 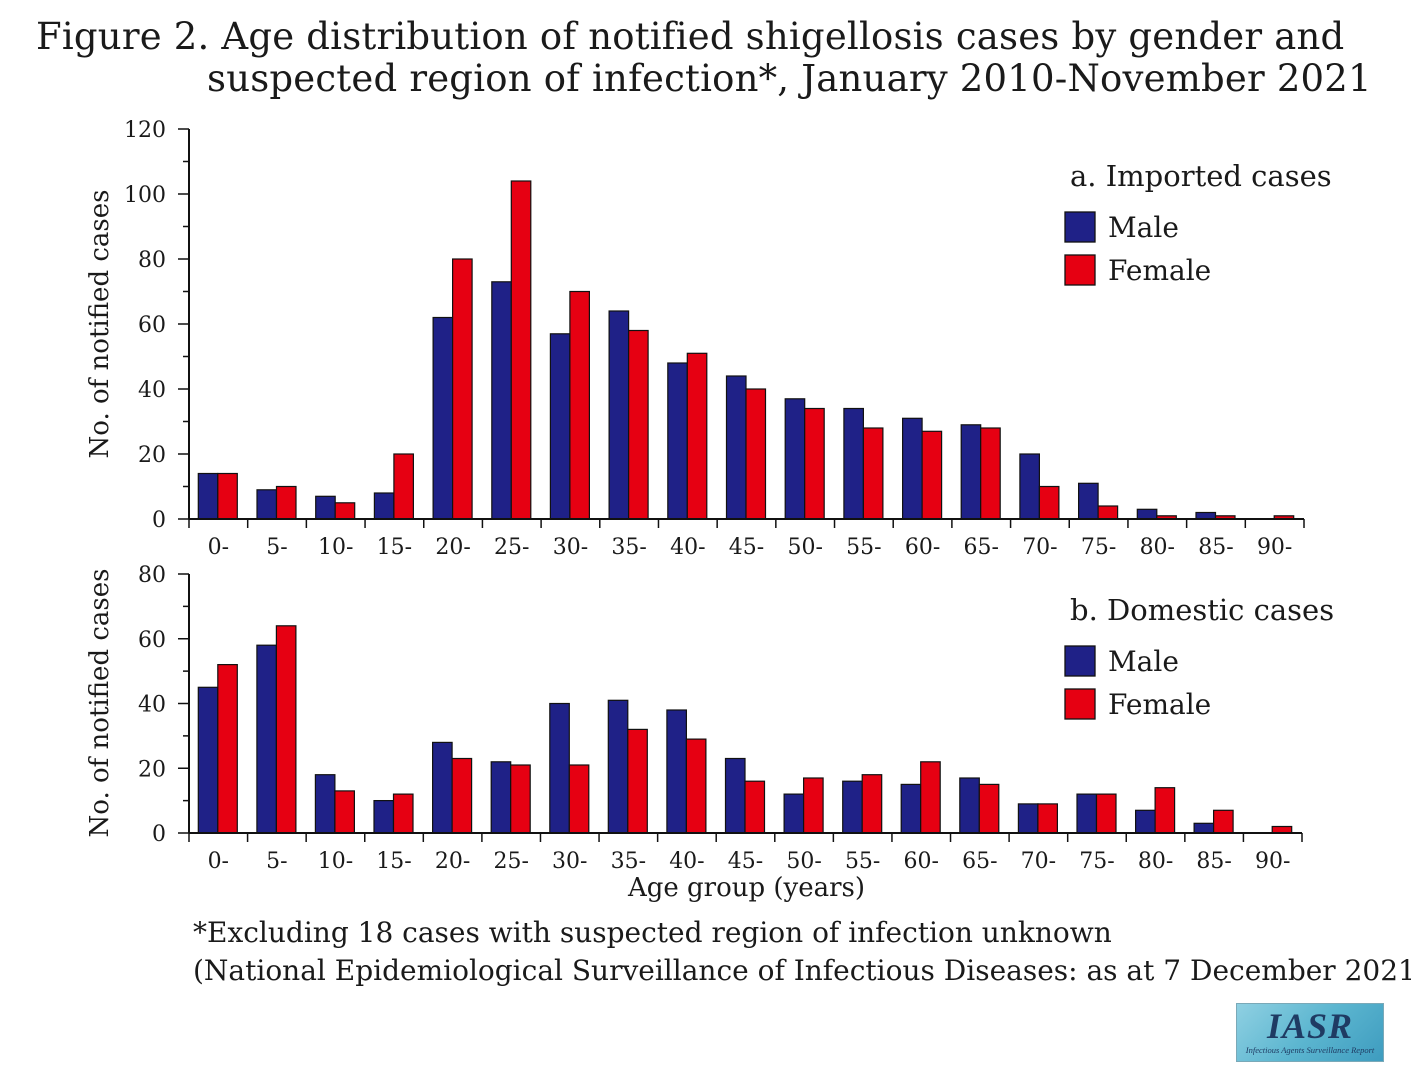 I want to click on legend-swatch-male, so click(x=1080, y=227).